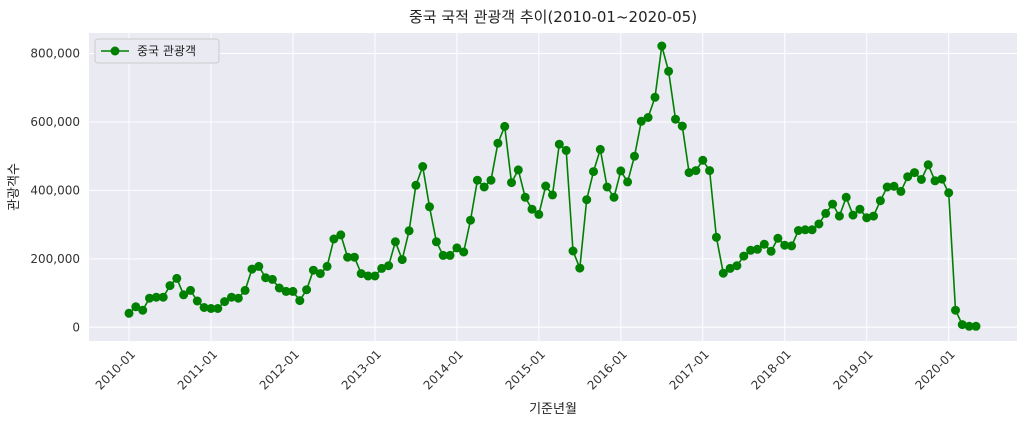  What do you see at coordinates (607, 369) in the screenshot?
I see `x-tick-label: 2016-01` at bounding box center [607, 369].